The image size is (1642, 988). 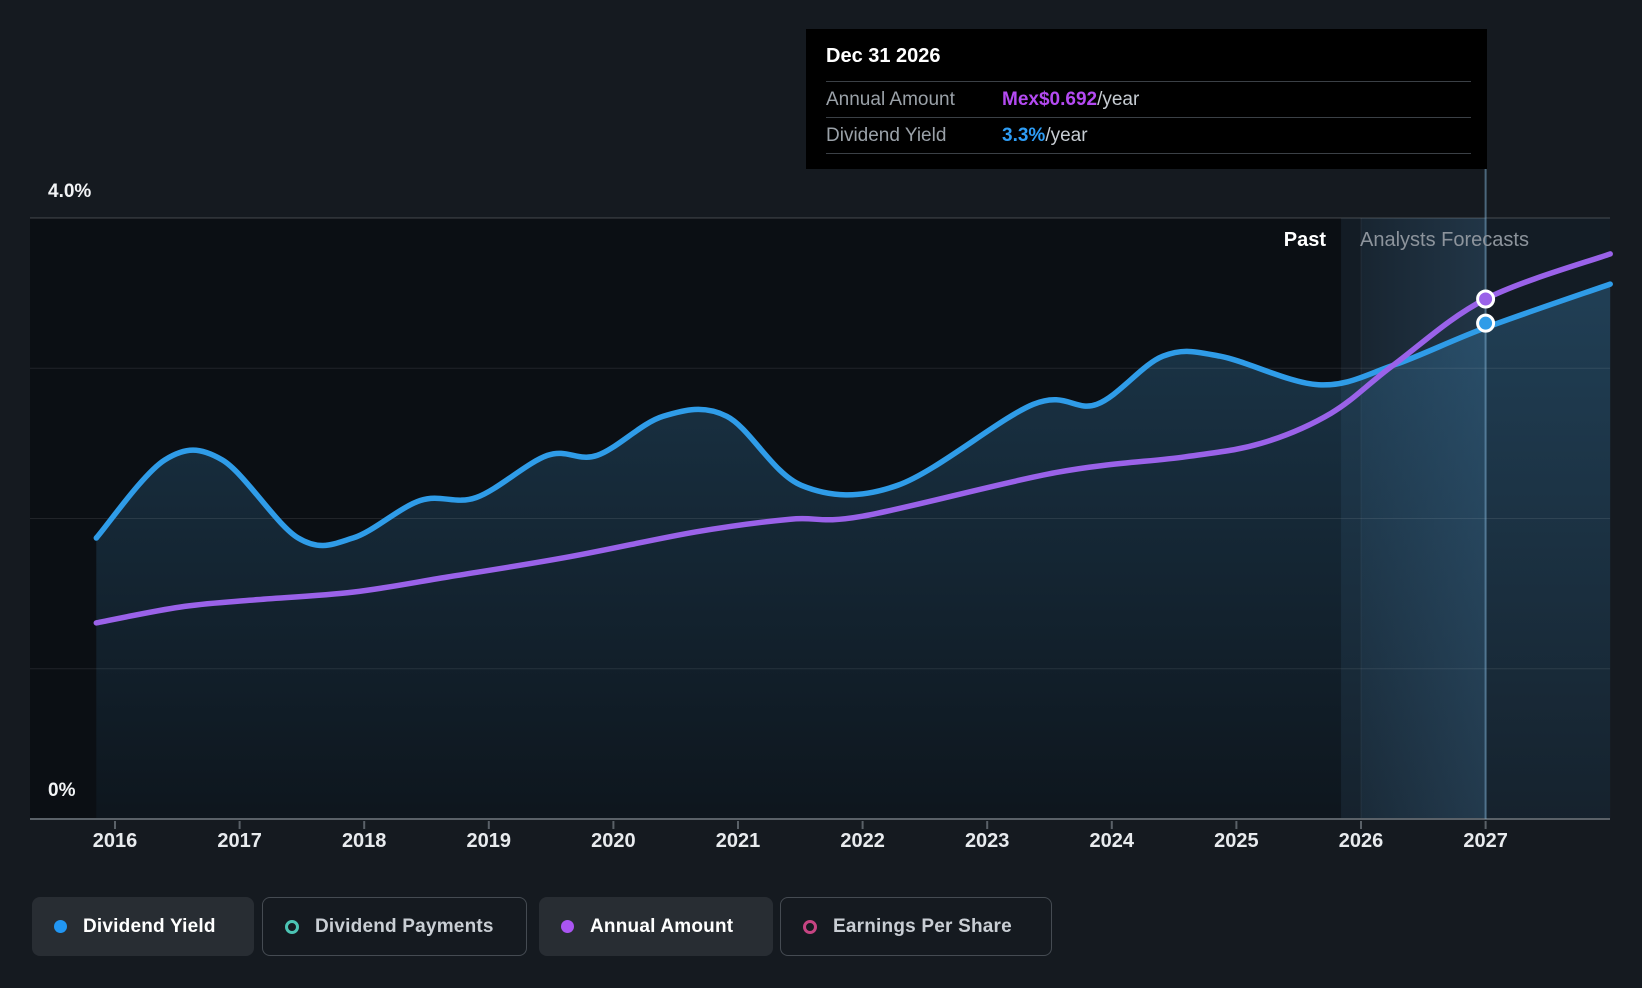 What do you see at coordinates (922, 926) in the screenshot?
I see `legend-label: Earnings Per Share` at bounding box center [922, 926].